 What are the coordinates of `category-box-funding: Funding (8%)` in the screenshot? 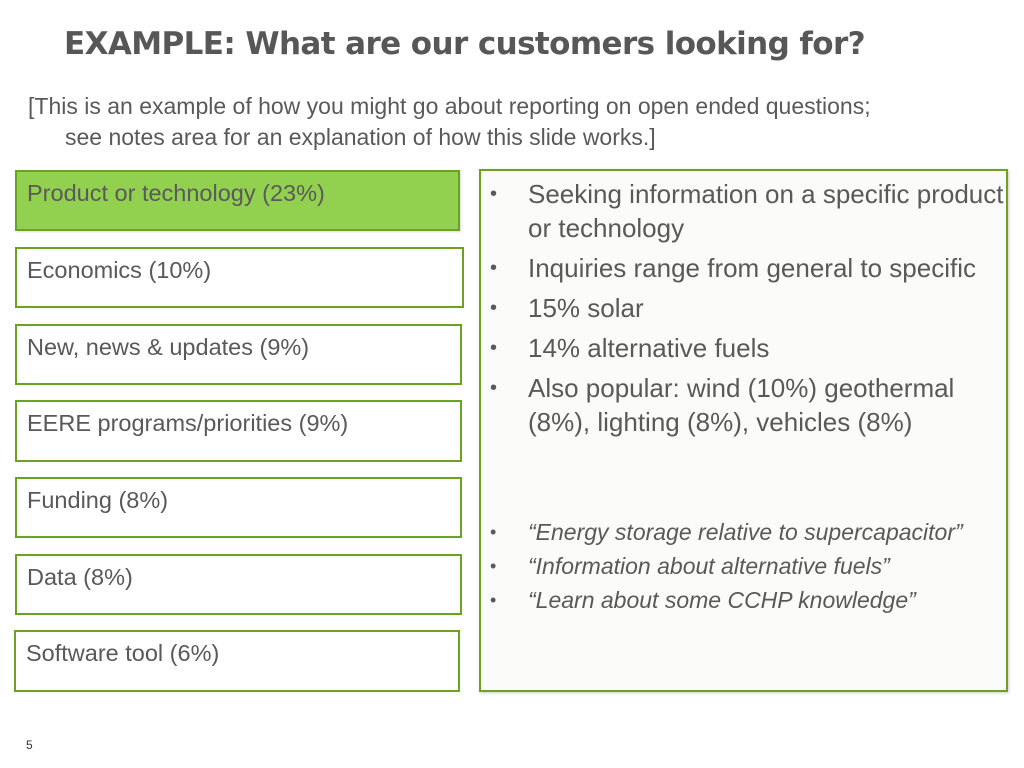 It's located at (238, 507).